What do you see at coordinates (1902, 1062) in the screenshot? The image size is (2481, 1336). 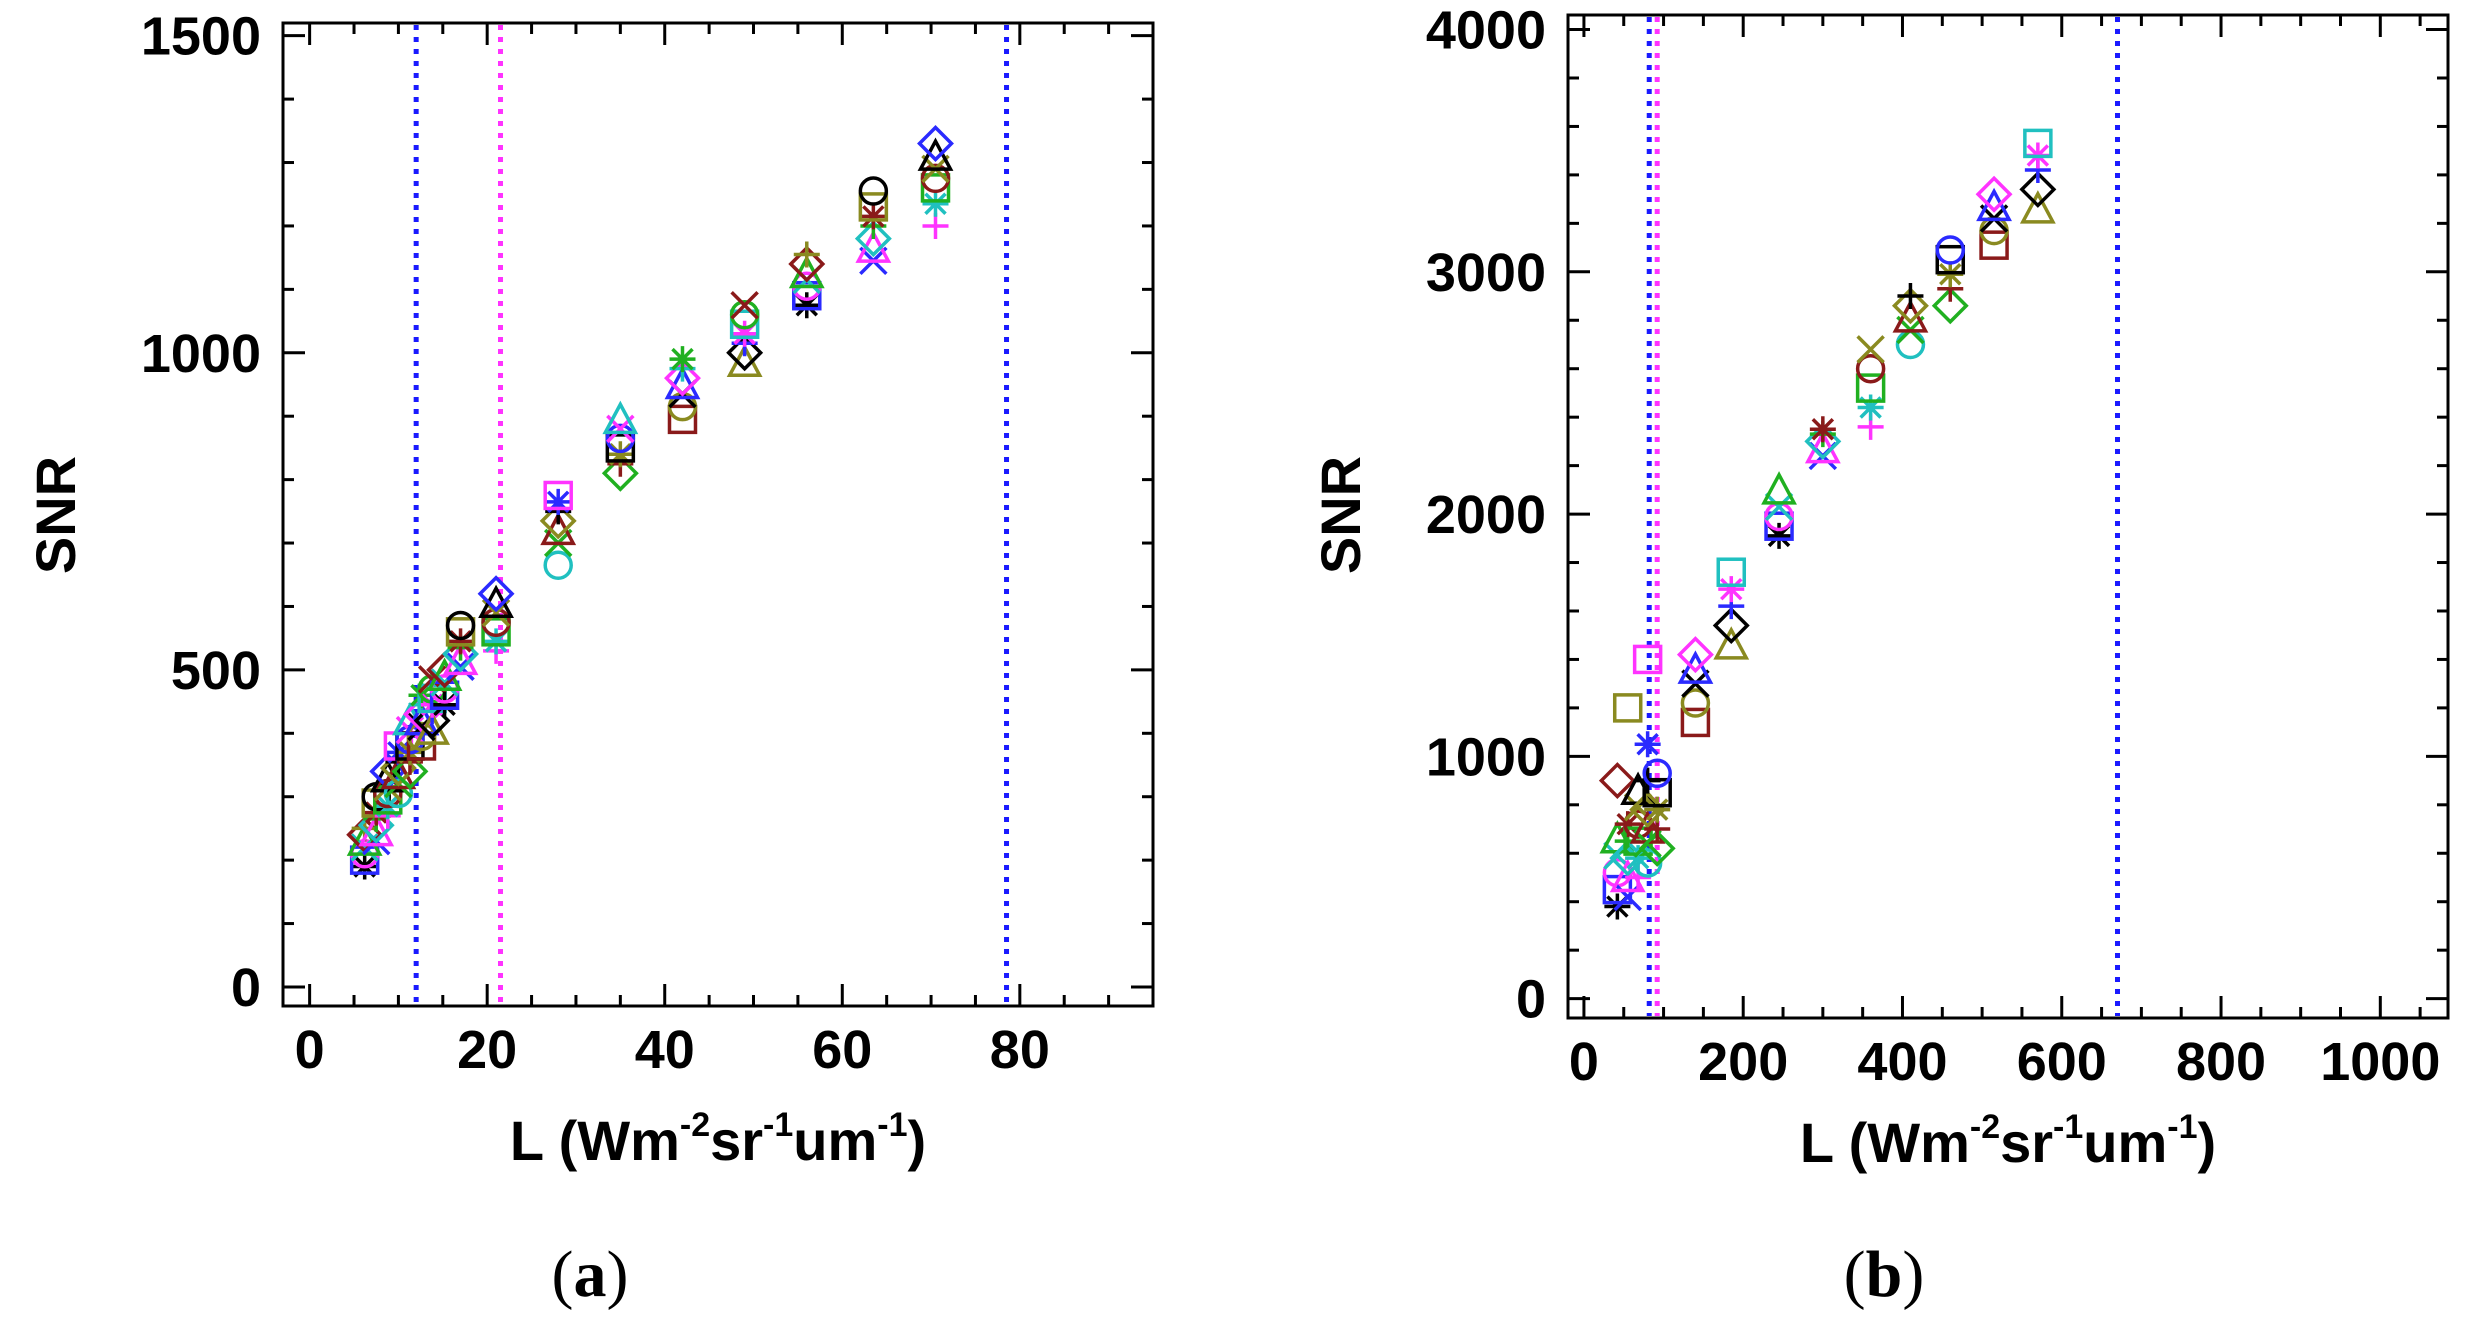 I see `x-tick-label: 400` at bounding box center [1902, 1062].